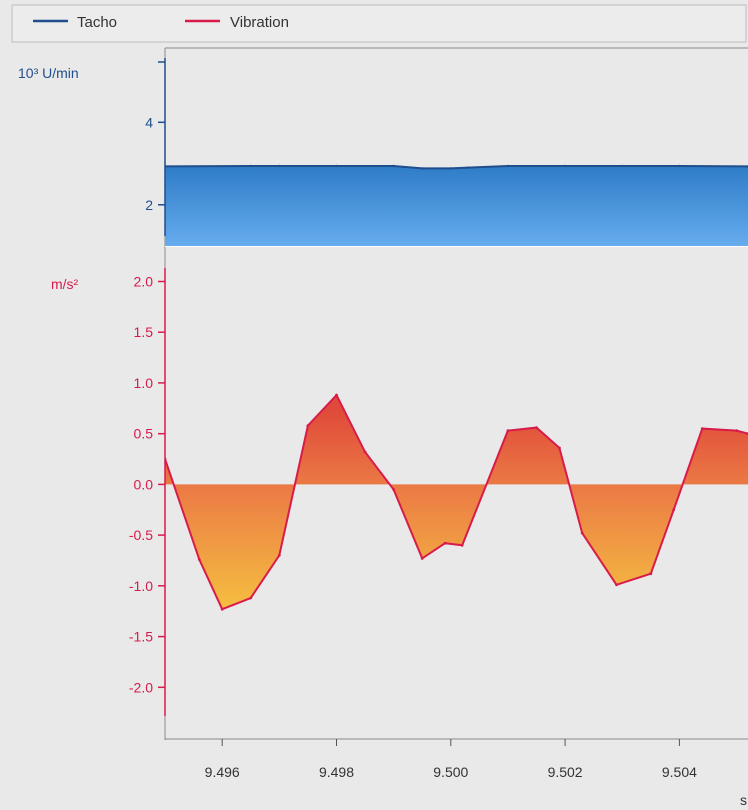 This screenshot has height=810, width=748. What do you see at coordinates (144, 484) in the screenshot?
I see `vibration-y-tick-label: 0.0` at bounding box center [144, 484].